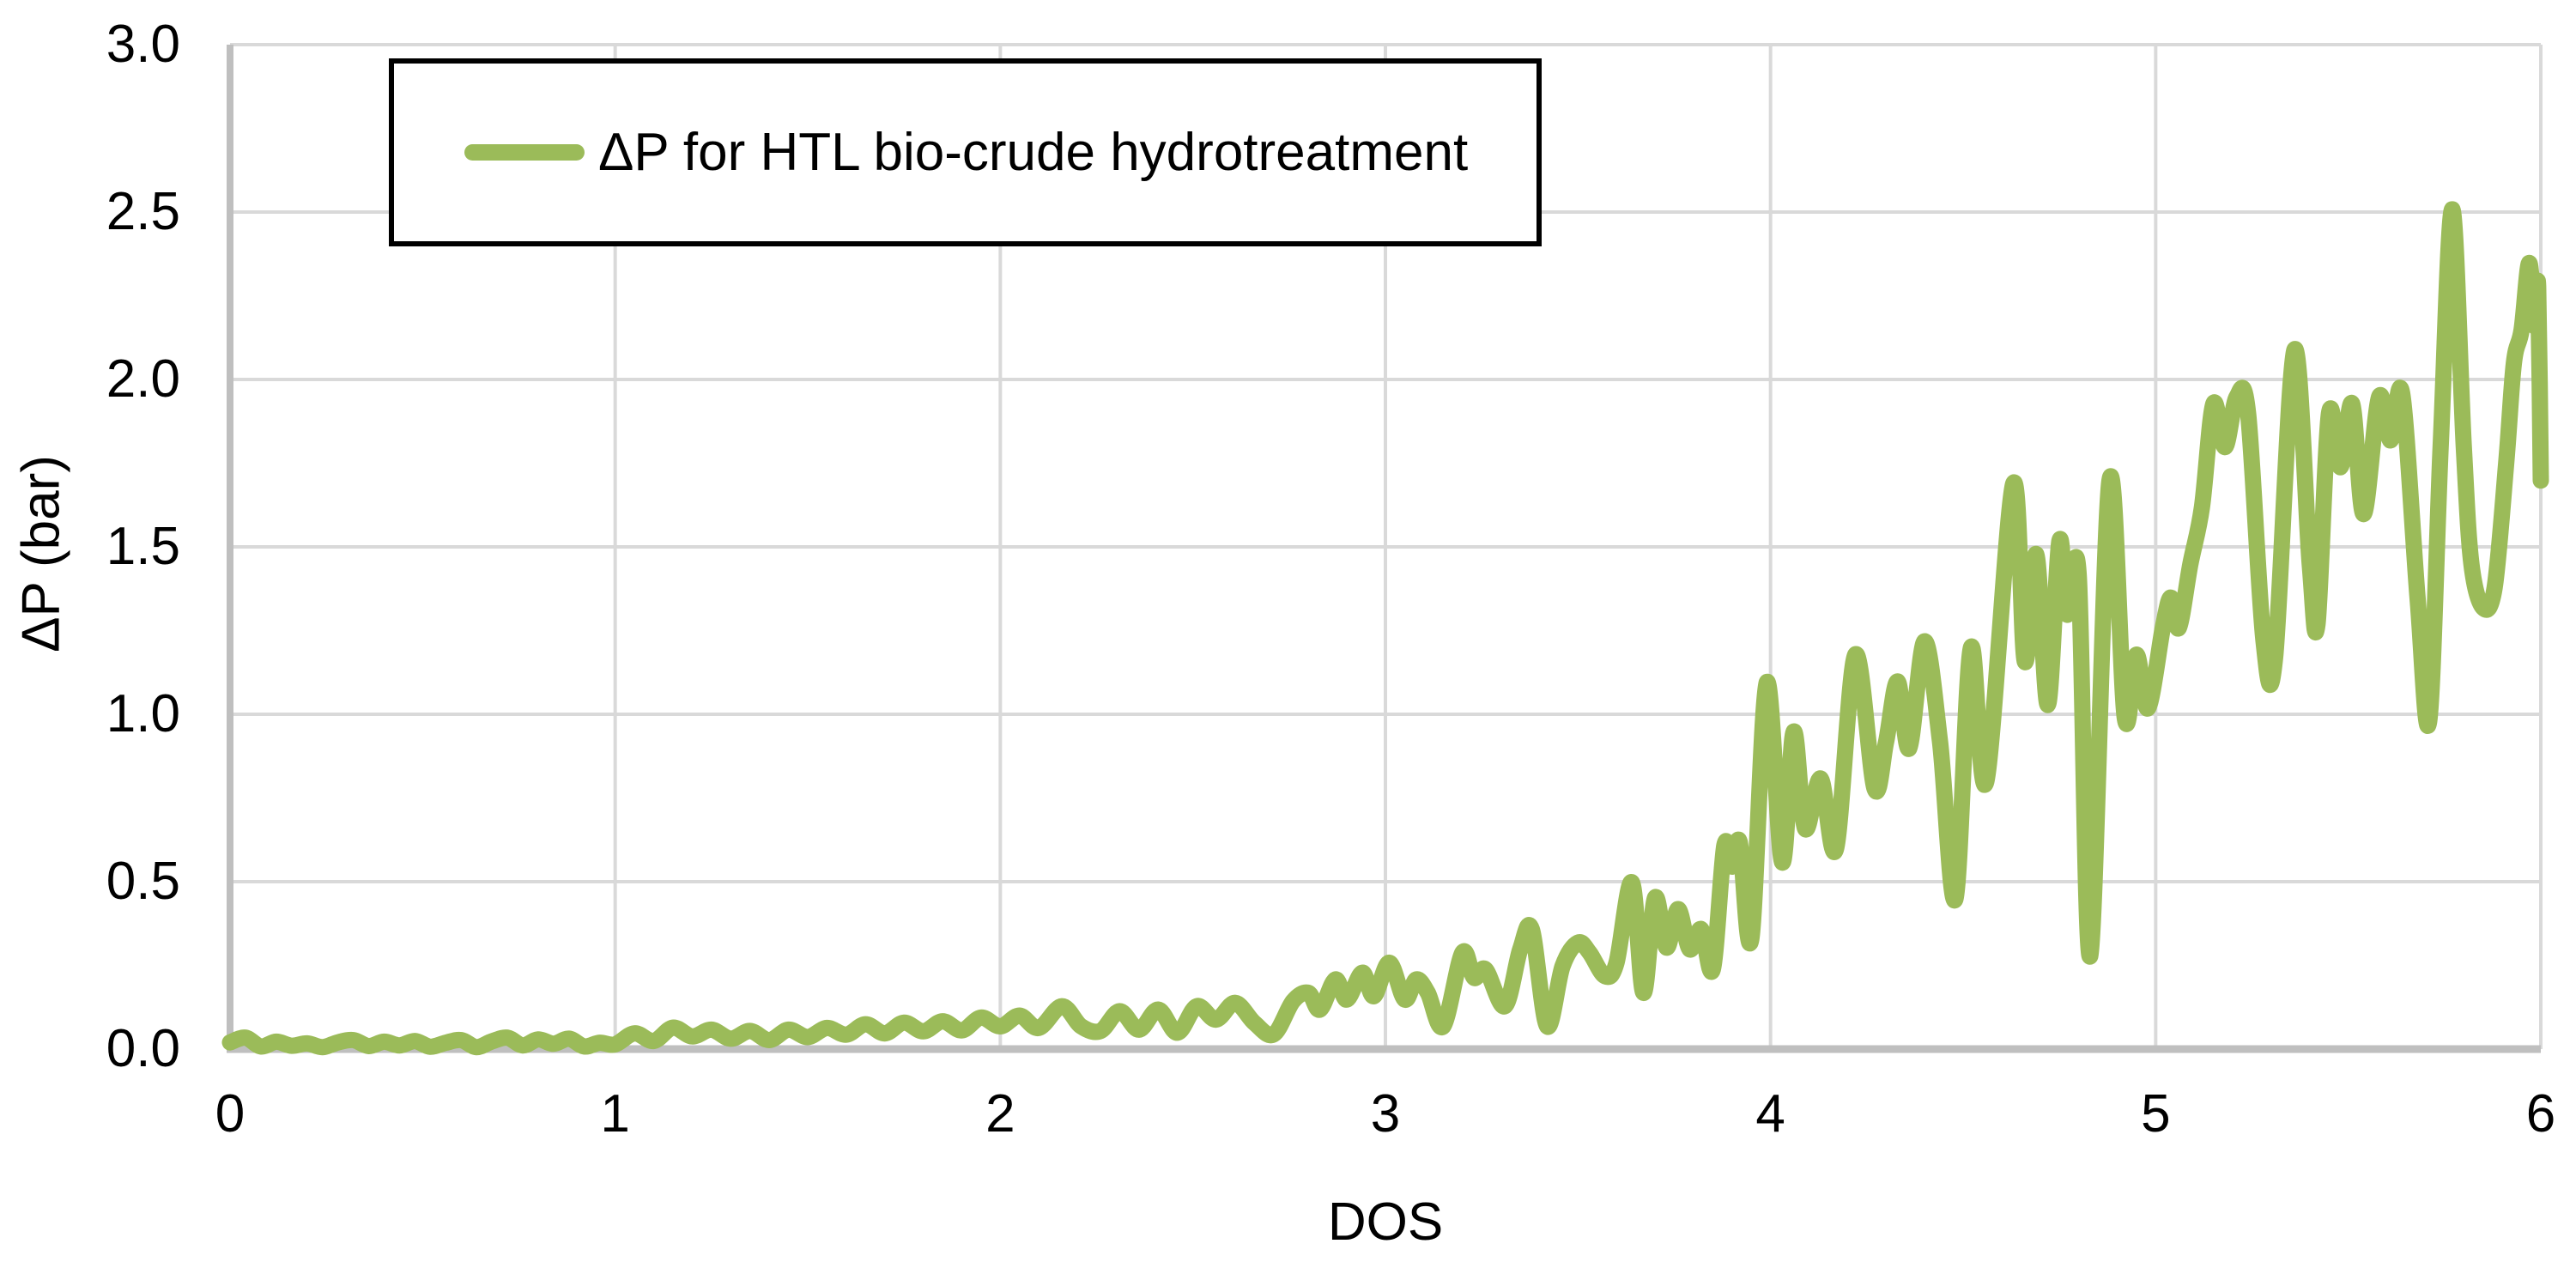  I want to click on y-tick-label: 2.5, so click(143, 211).